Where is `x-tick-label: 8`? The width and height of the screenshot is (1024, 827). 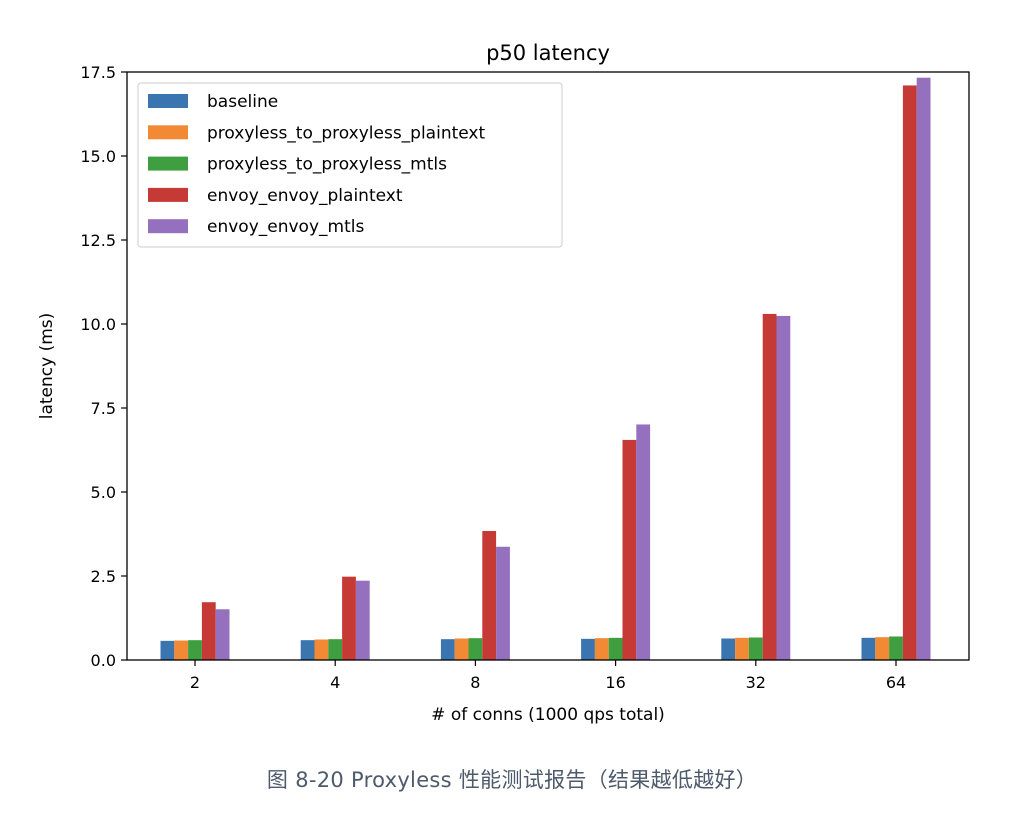 x-tick-label: 8 is located at coordinates (475, 682).